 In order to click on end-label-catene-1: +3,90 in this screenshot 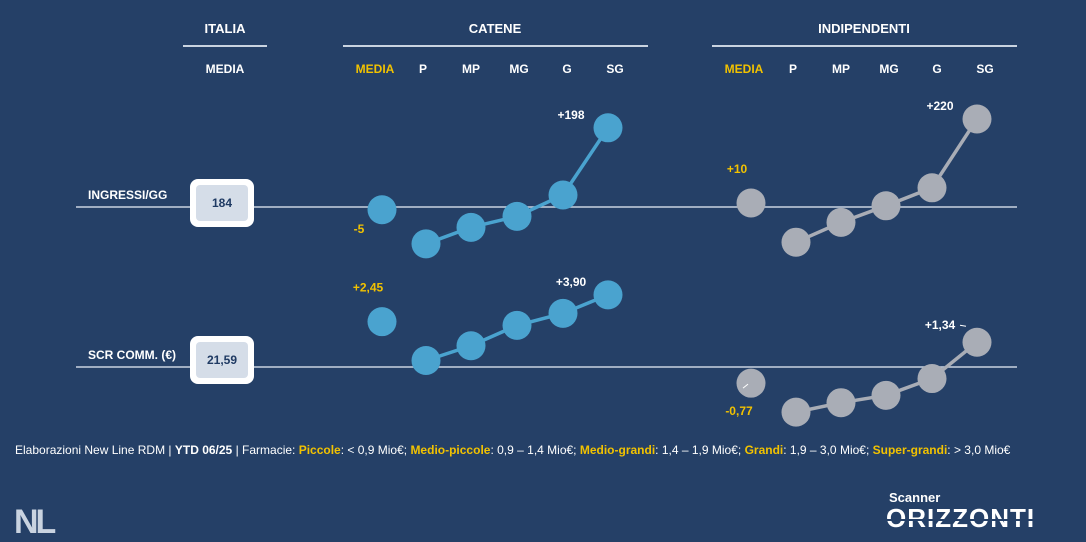, I will do `click(571, 282)`.